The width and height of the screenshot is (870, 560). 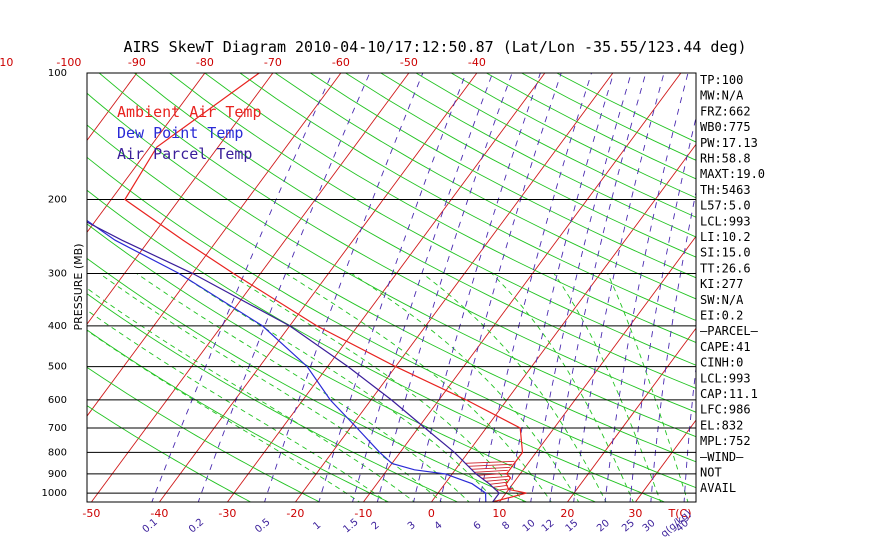 What do you see at coordinates (729, 143) in the screenshot?
I see `stat-item: PW:17.13` at bounding box center [729, 143].